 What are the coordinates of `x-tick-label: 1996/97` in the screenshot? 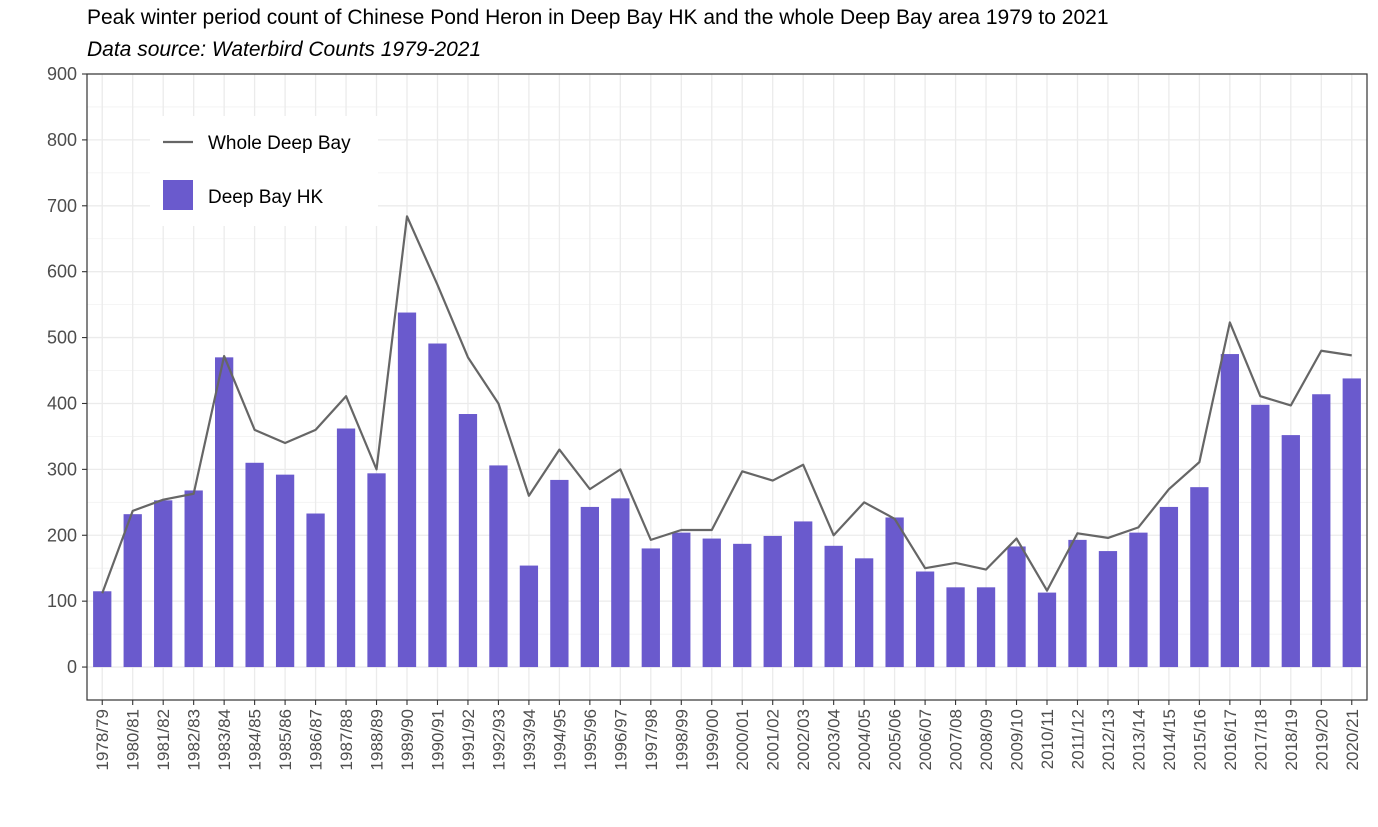 It's located at (620, 739).